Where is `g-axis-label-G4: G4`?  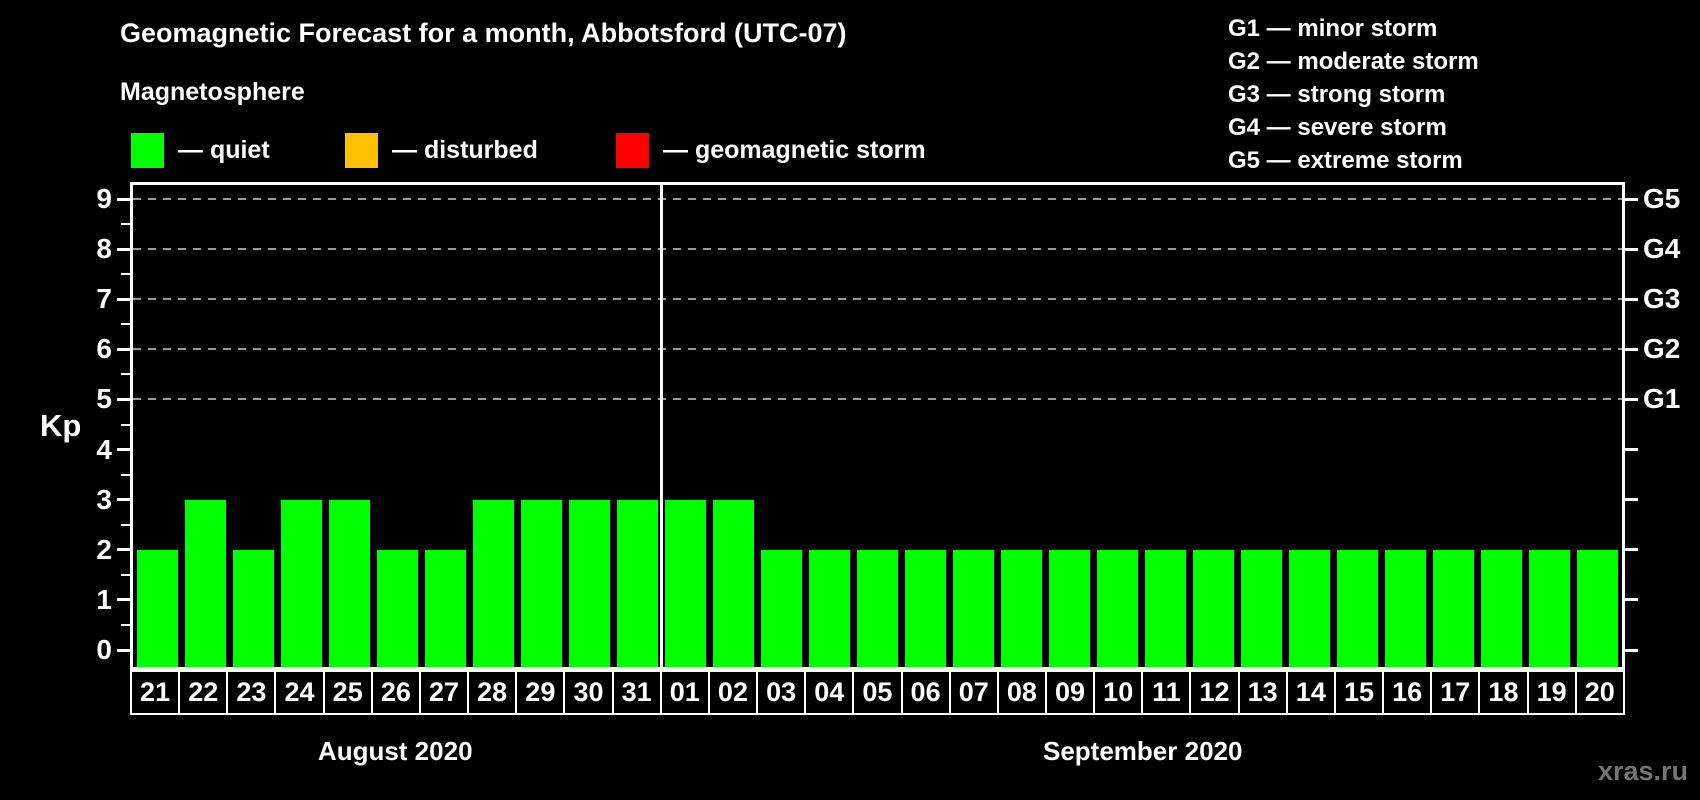 g-axis-label-G4: G4 is located at coordinates (1662, 249).